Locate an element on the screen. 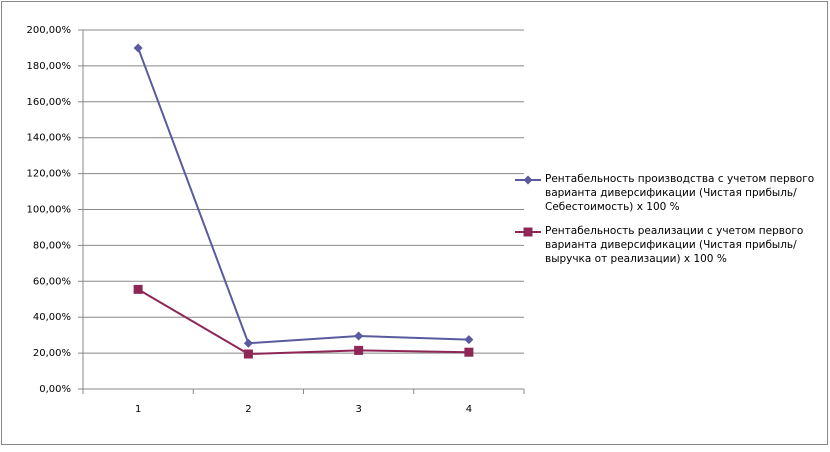  y-tick-label: 20,00% is located at coordinates (52, 353).